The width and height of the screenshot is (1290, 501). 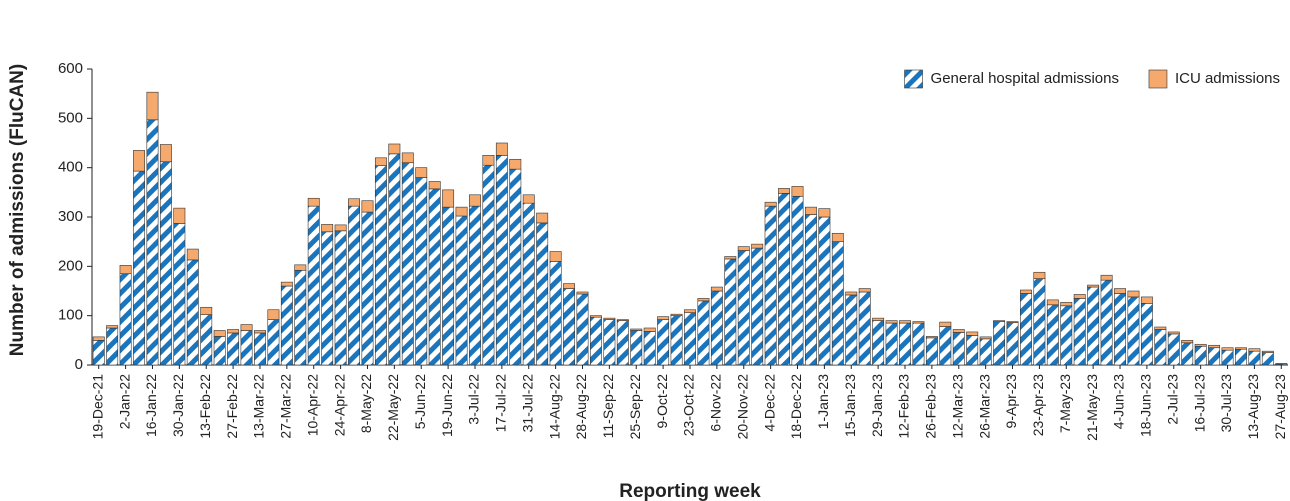 I want to click on x-tick-label: 9-Apr-23, so click(x=1011, y=401).